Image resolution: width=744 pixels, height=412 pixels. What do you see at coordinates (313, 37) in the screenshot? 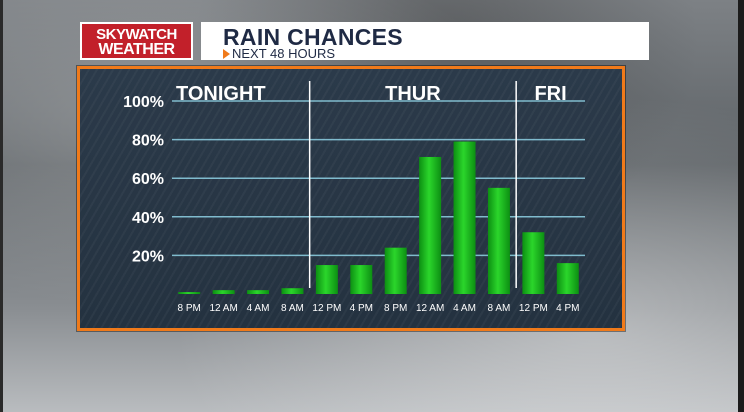
I see `page-title: RAIN CHANCES` at bounding box center [313, 37].